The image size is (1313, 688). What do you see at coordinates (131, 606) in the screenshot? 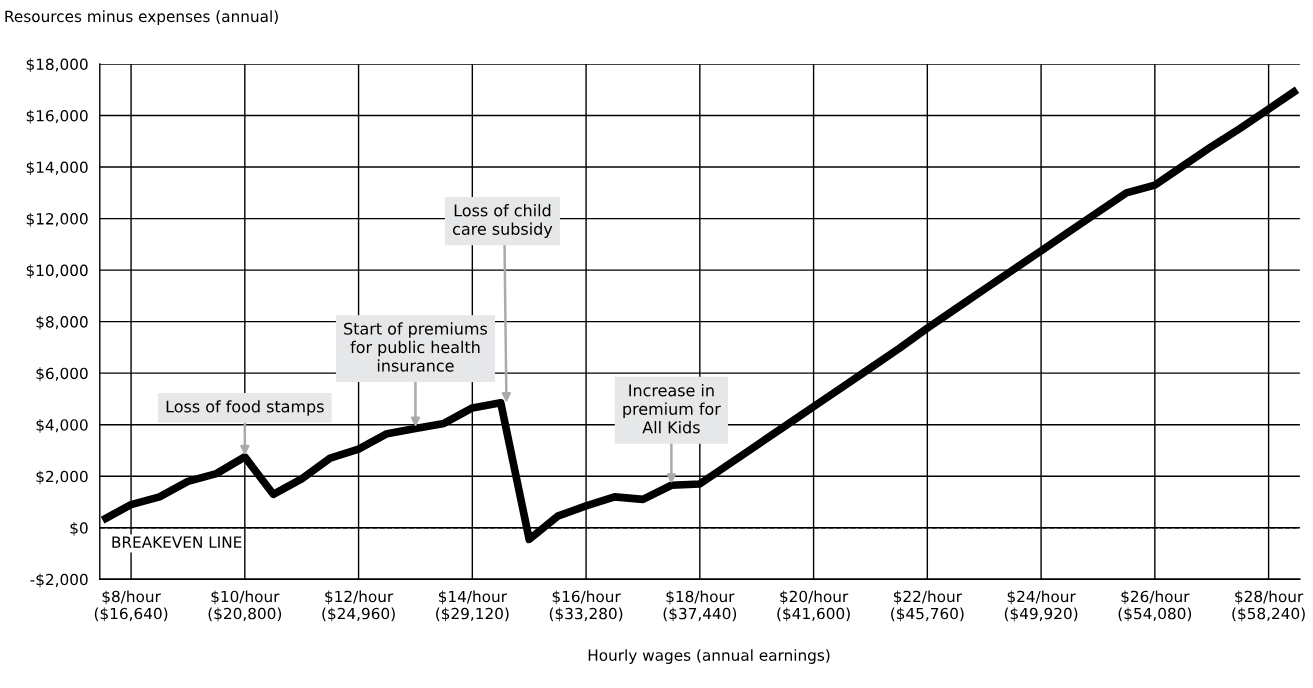
I see `x-tick-label: $8/hour ($16,640)` at bounding box center [131, 606].